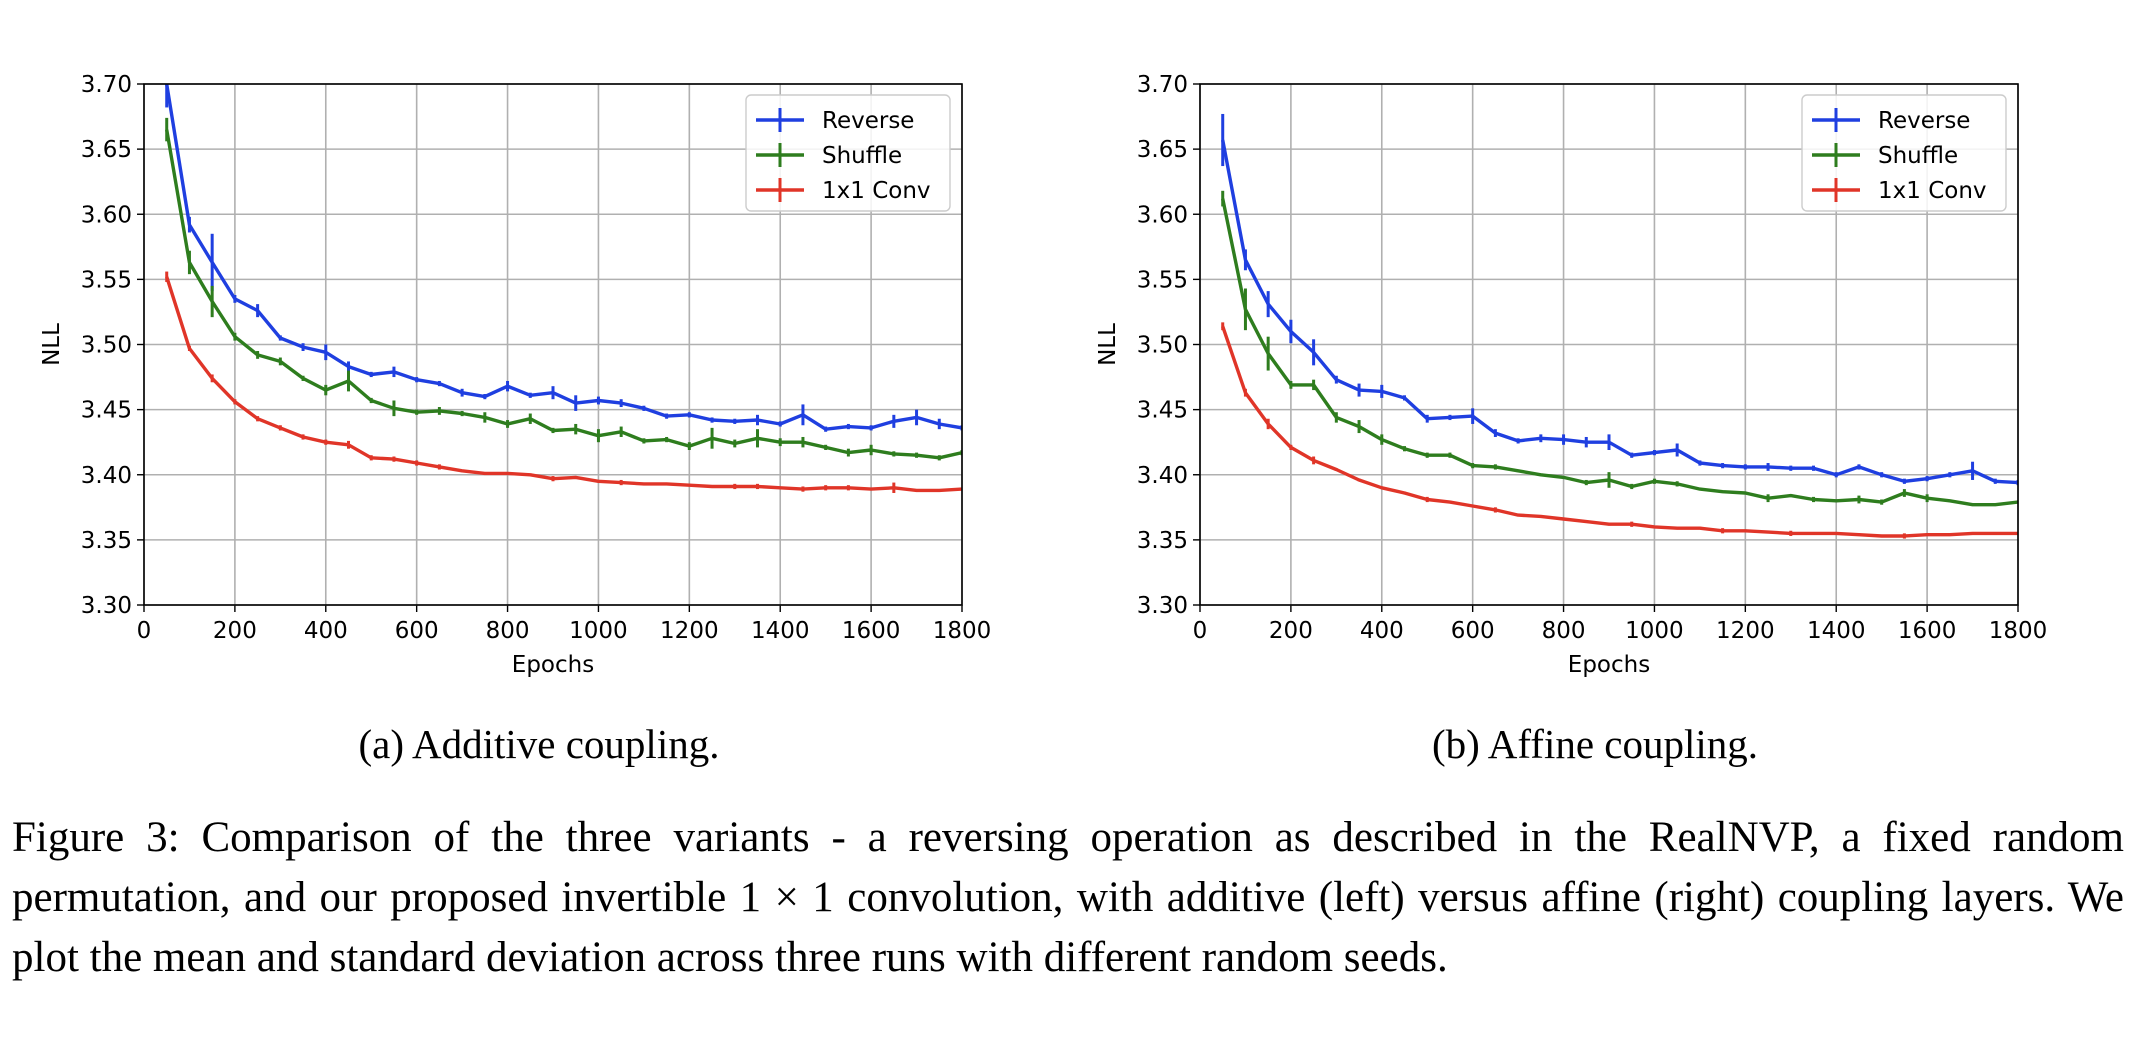 The image size is (2134, 1048). I want to click on subcaption: (b) Affine coupling., so click(1595, 744).